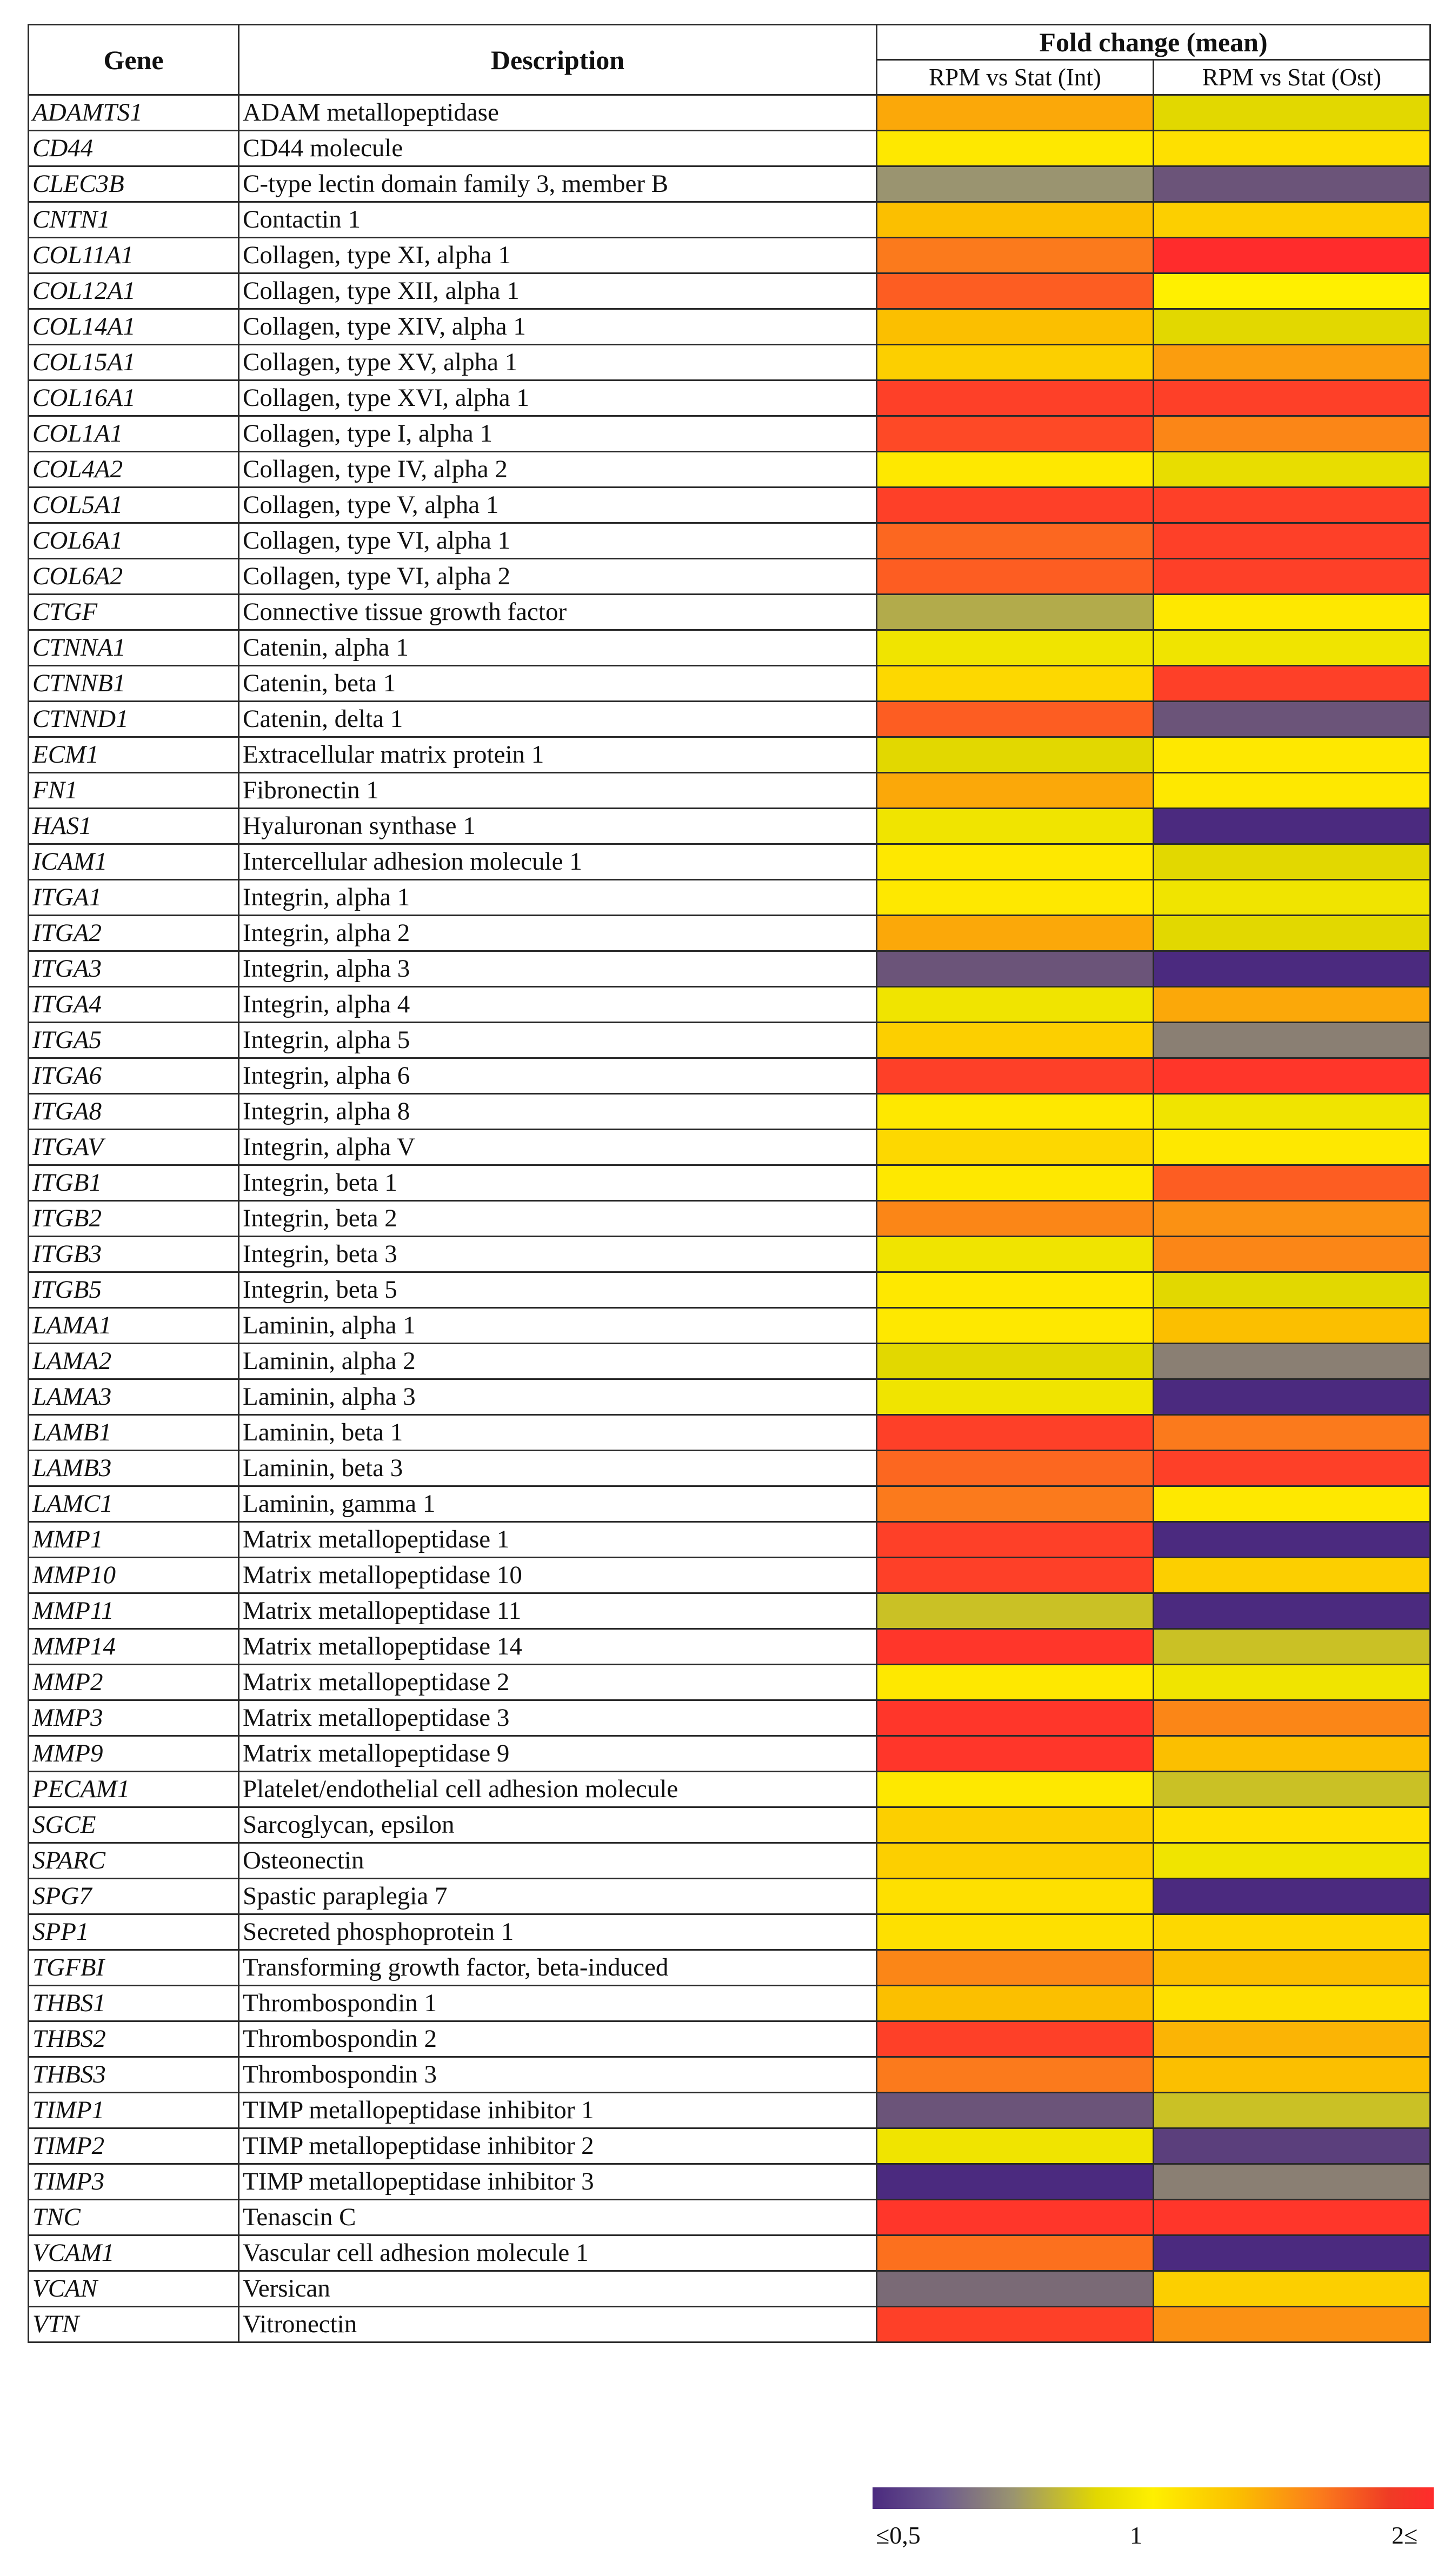 The width and height of the screenshot is (1451, 2576). I want to click on gene-cell: CTNNA1, so click(133, 647).